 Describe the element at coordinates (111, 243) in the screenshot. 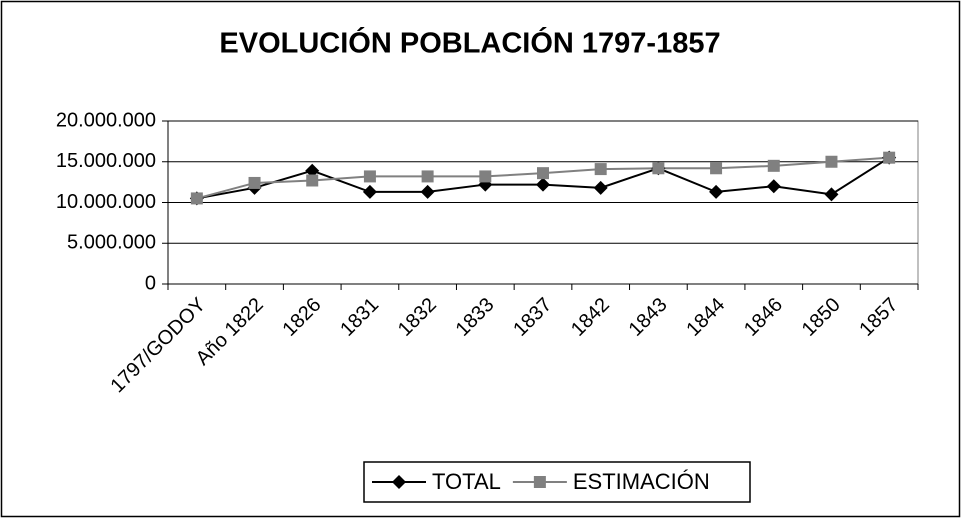

I see `y-tick-label: 5.000.000` at that location.